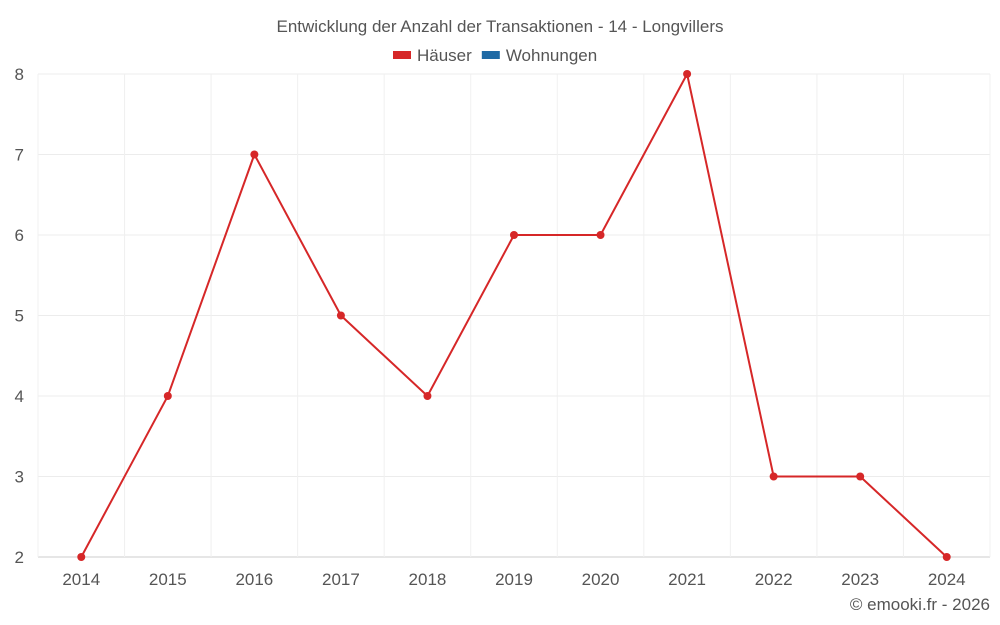  Describe the element at coordinates (19, 316) in the screenshot. I see `y-tick-label: 5` at that location.